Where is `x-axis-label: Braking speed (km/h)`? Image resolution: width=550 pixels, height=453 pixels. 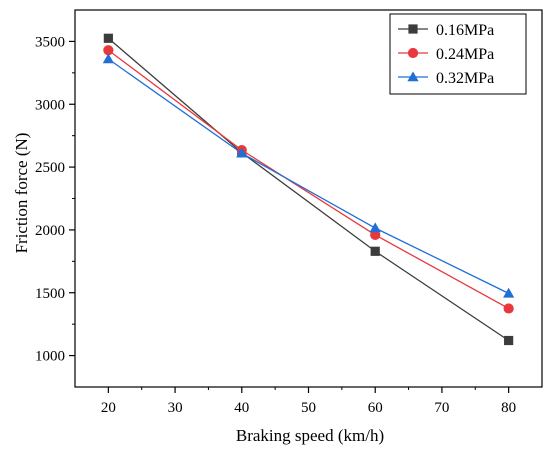
x-axis-label: Braking speed (km/h) is located at coordinates (310, 435).